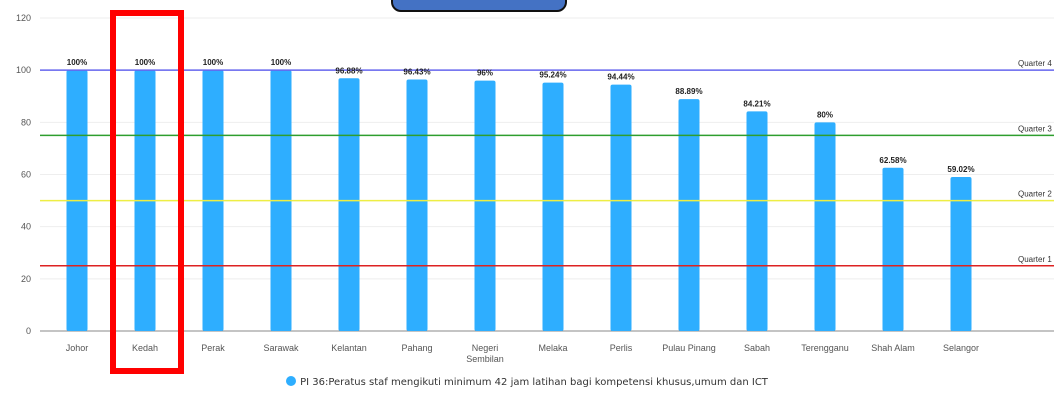 This screenshot has width=1054, height=393. I want to click on reference-line-label: Quarter 4, so click(1035, 63).